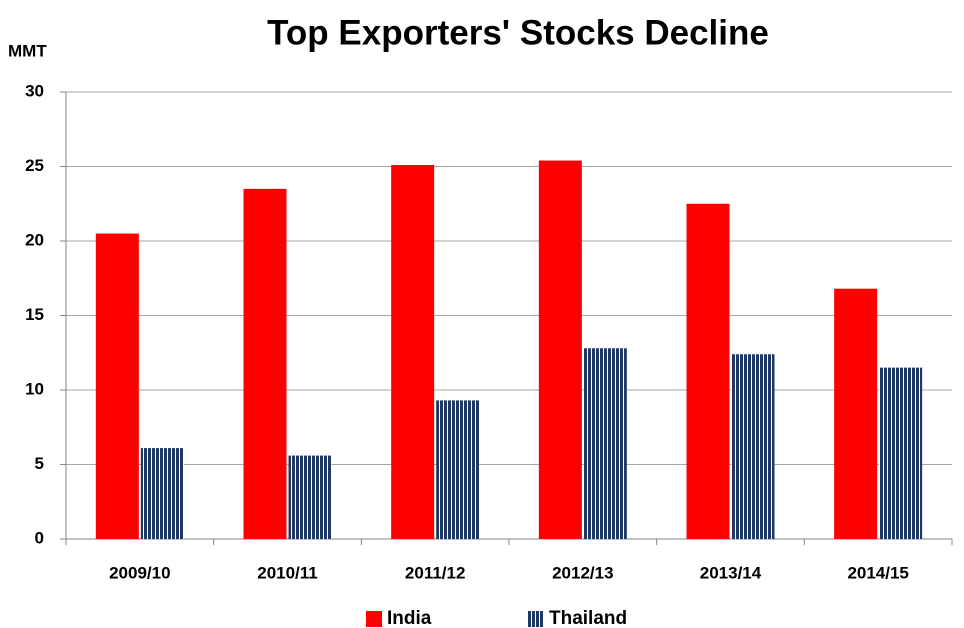 The image size is (964, 628). What do you see at coordinates (518, 32) in the screenshot?
I see `chart-title: Top Exporters' Stocks Decline` at bounding box center [518, 32].